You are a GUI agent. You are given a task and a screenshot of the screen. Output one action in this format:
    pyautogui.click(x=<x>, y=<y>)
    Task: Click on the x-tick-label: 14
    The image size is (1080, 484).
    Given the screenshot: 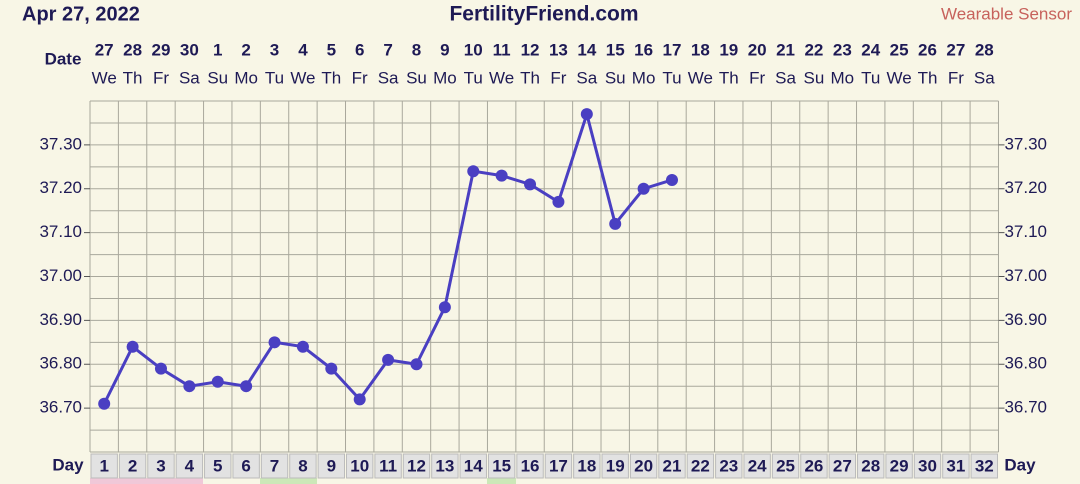 What is the action you would take?
    pyautogui.click(x=473, y=465)
    